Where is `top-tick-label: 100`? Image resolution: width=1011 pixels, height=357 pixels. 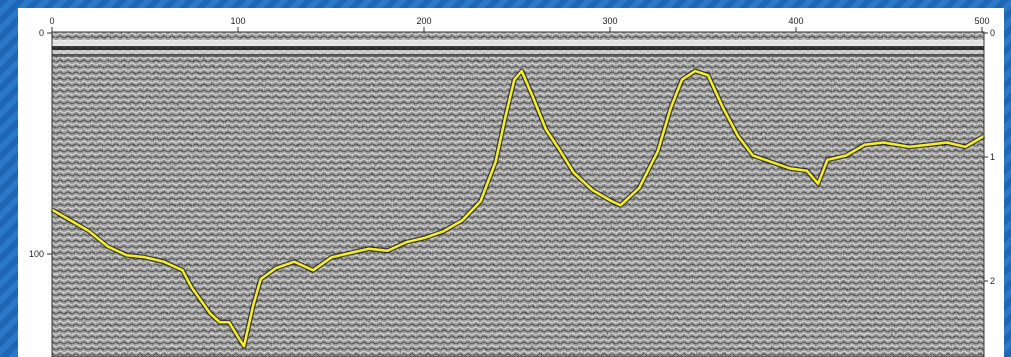 top-tick-label: 100 is located at coordinates (237, 21).